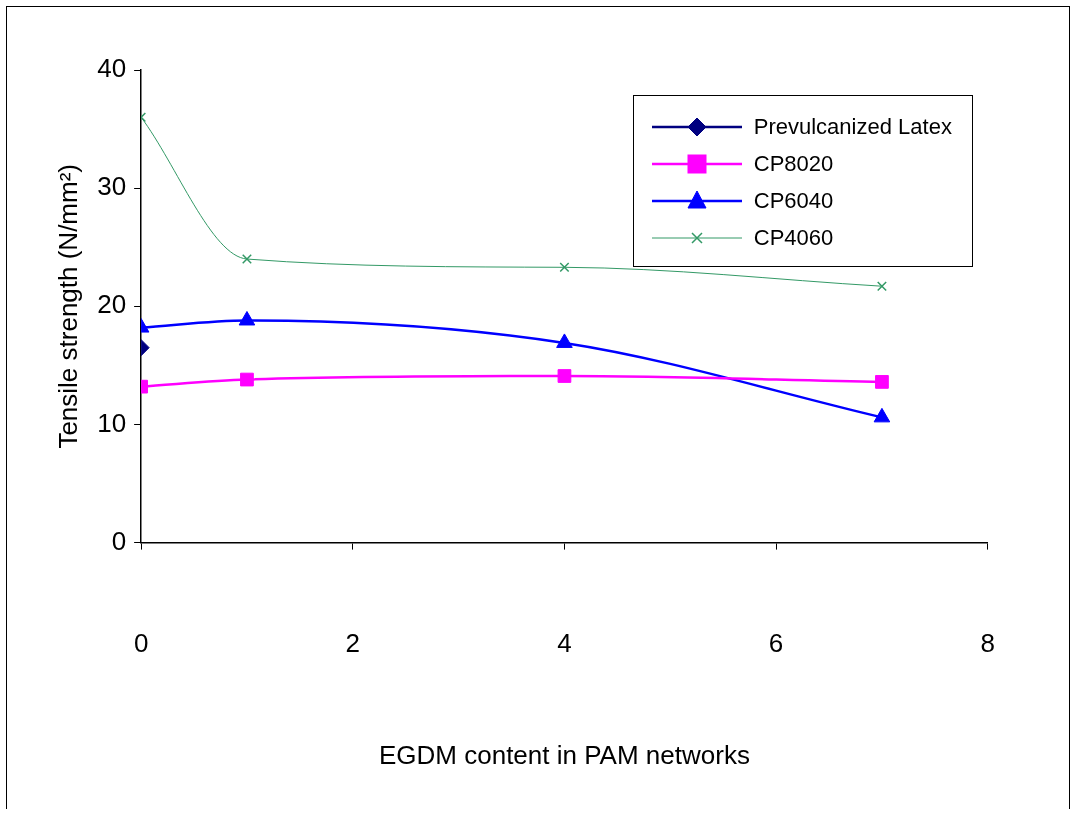  I want to click on legend-label: CP8020, so click(793, 163).